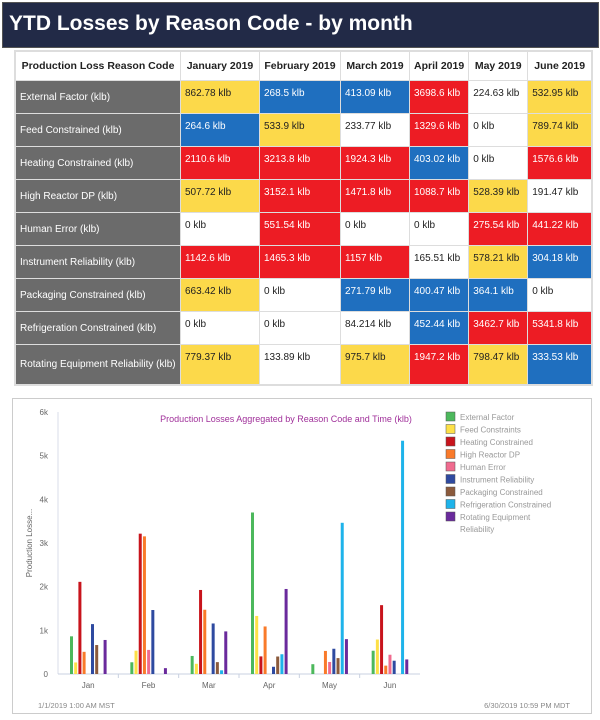 This screenshot has width=600, height=720. Describe the element at coordinates (560, 163) in the screenshot. I see `table-cell: 1576.6 klb` at that location.